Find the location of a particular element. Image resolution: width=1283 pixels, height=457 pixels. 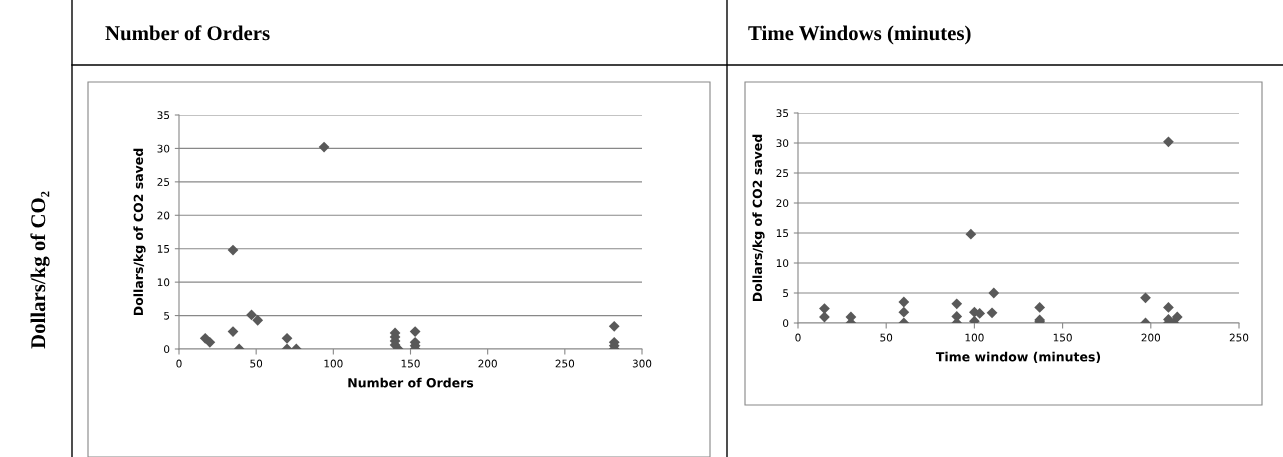

x-axis-title: Time window (minutes) is located at coordinates (1018, 357).